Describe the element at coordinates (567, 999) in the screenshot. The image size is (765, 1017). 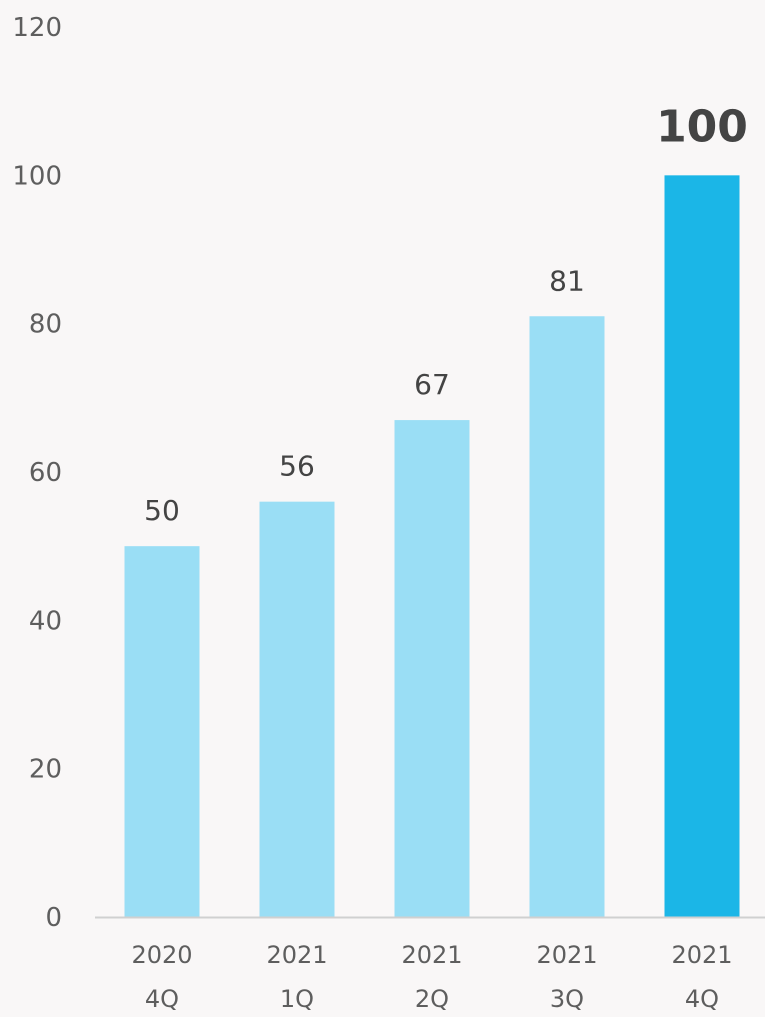
I see `x-category-label-line: 3Q` at that location.